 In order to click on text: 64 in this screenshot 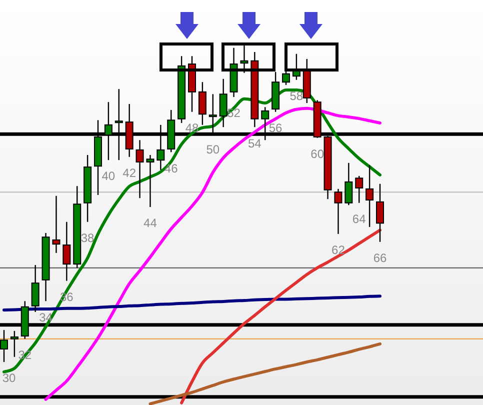, I will do `click(359, 219)`.